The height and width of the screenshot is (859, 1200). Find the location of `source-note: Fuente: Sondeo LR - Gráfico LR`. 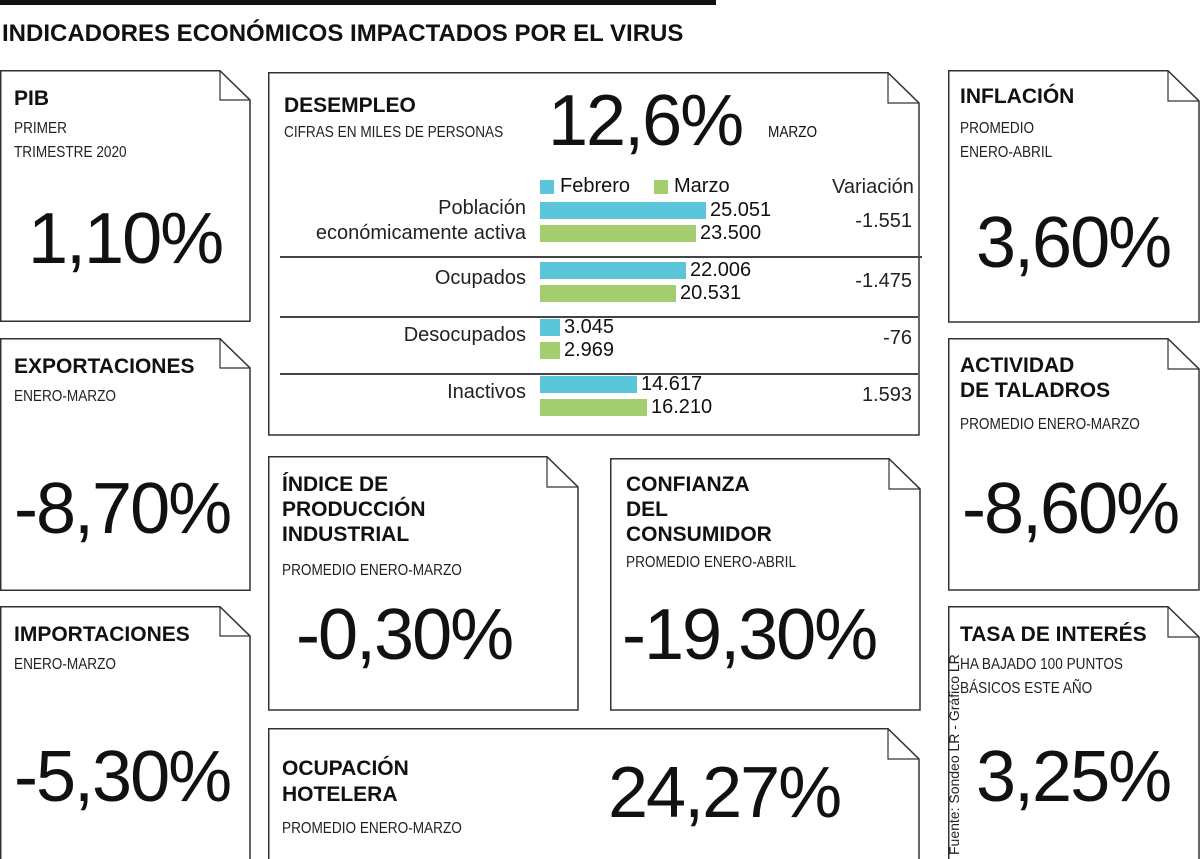

source-note: Fuente: Sondeo LR - Gráfico LR is located at coordinates (954, 754).